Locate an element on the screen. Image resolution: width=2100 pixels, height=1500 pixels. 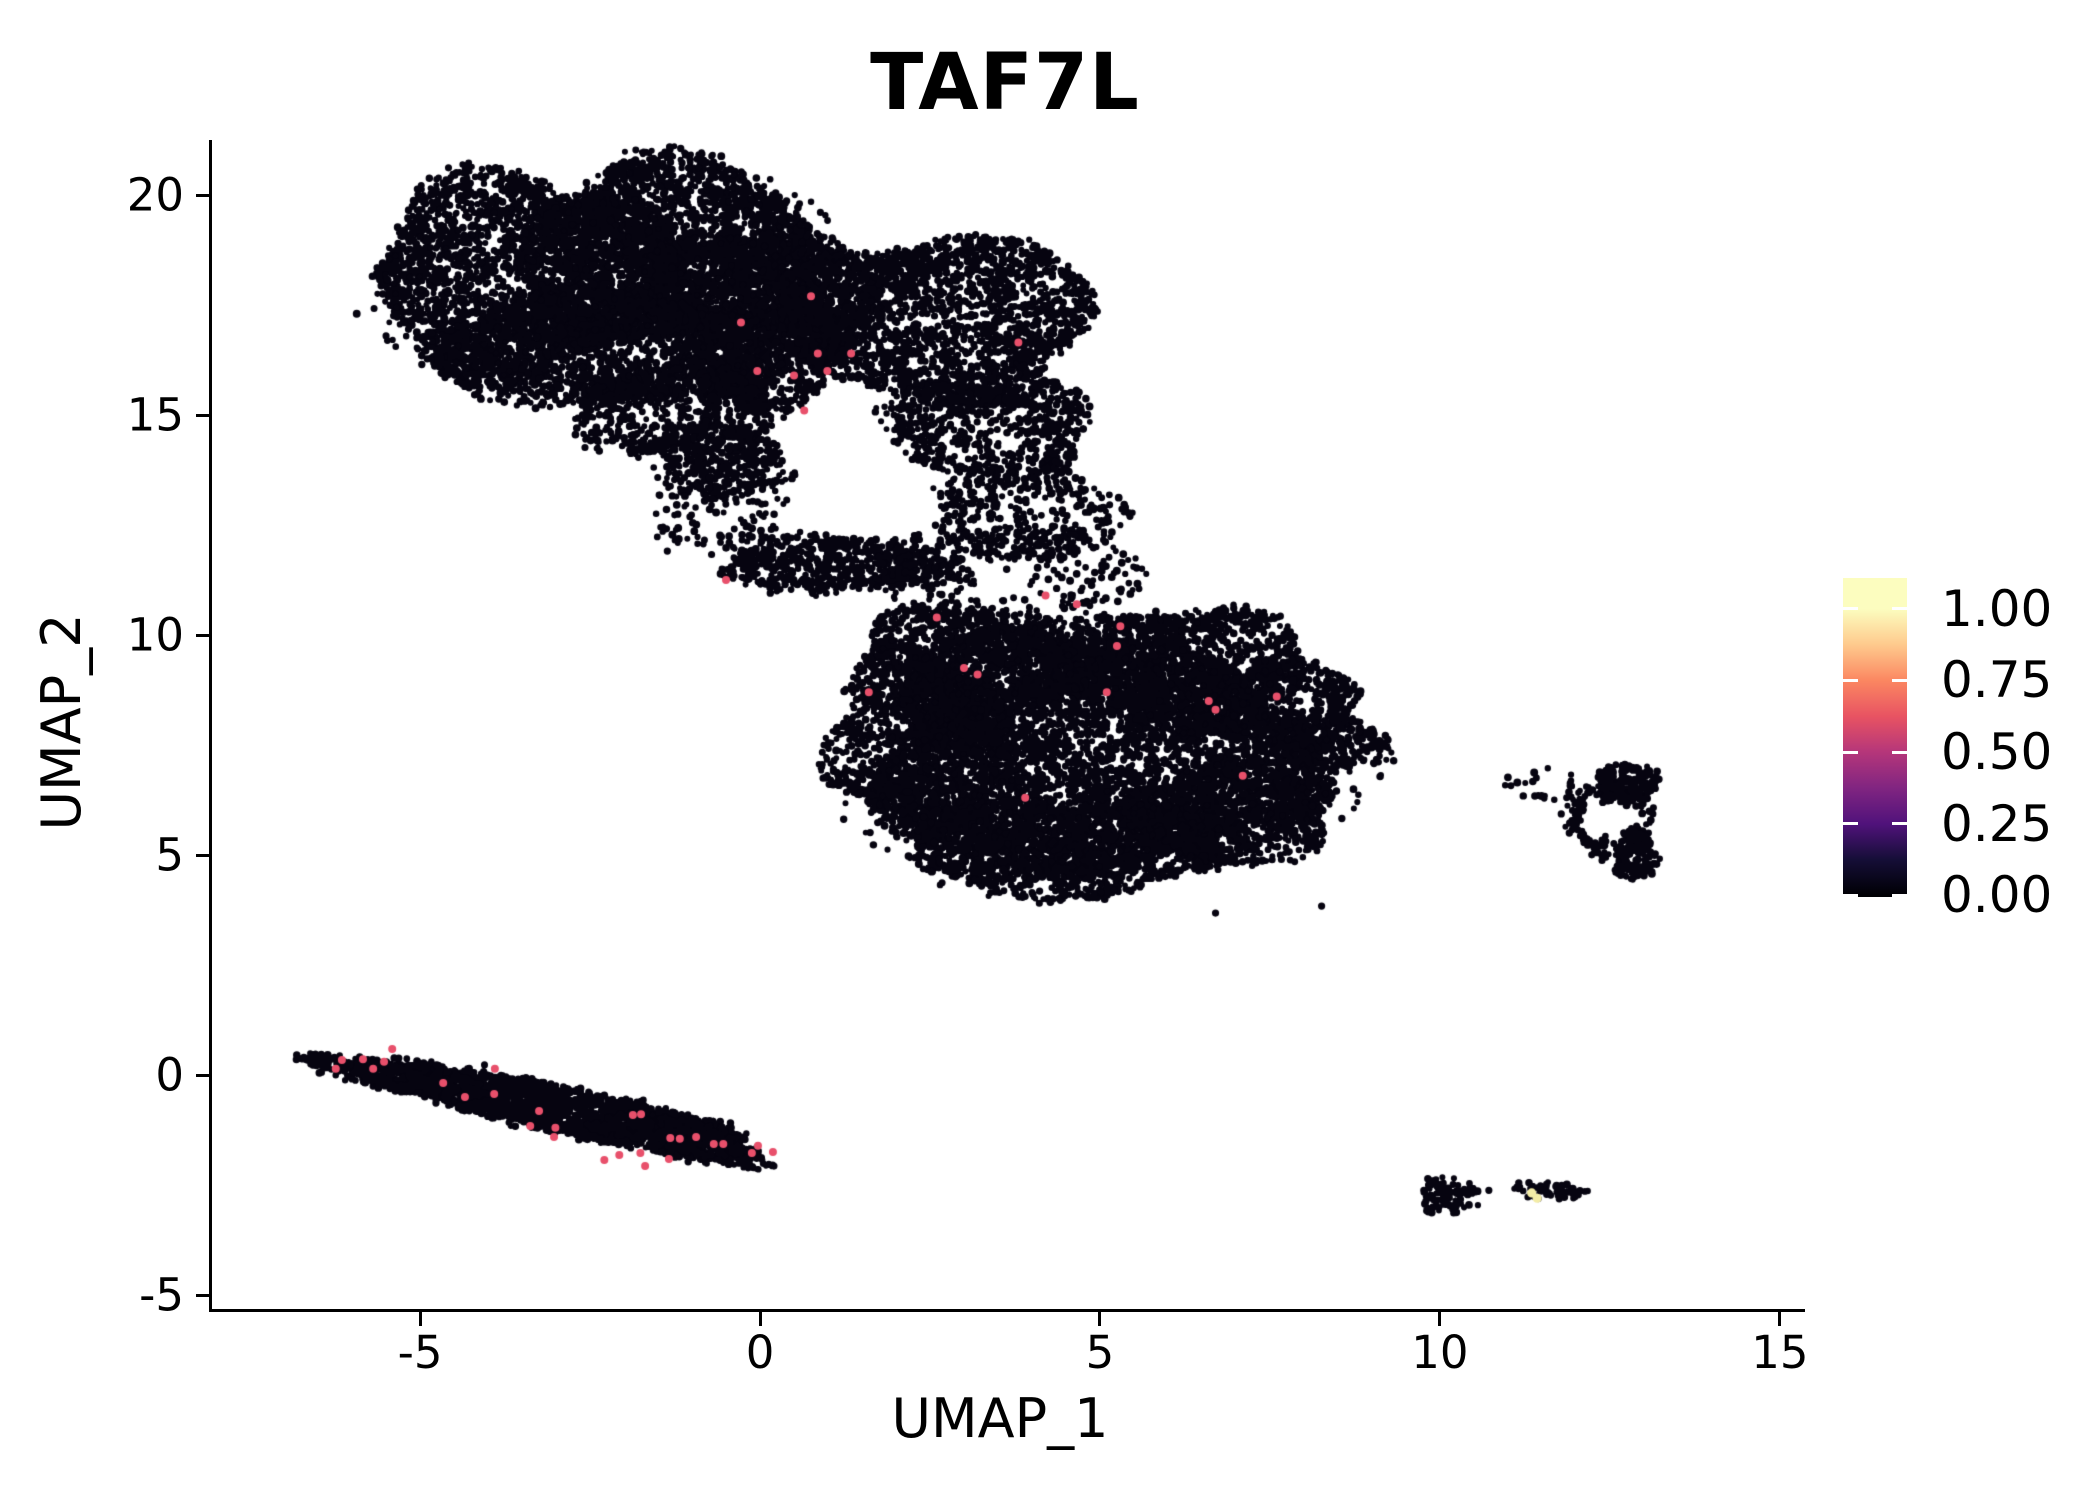
y-axis-tick-label: 15 is located at coordinates (155, 415).